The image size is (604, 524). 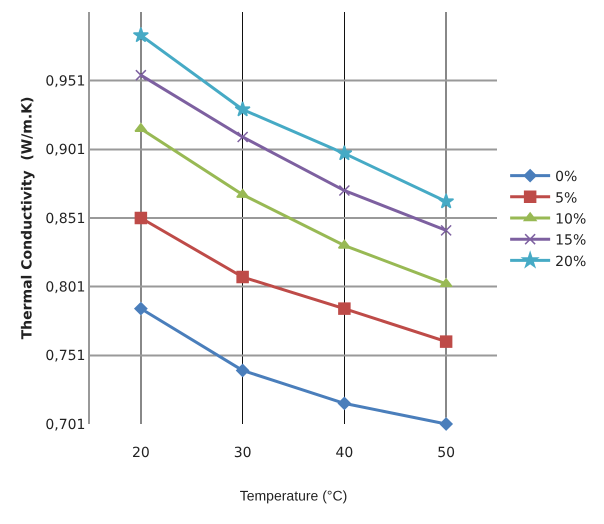 I want to click on y-tick-label: 0,751, so click(x=65, y=356).